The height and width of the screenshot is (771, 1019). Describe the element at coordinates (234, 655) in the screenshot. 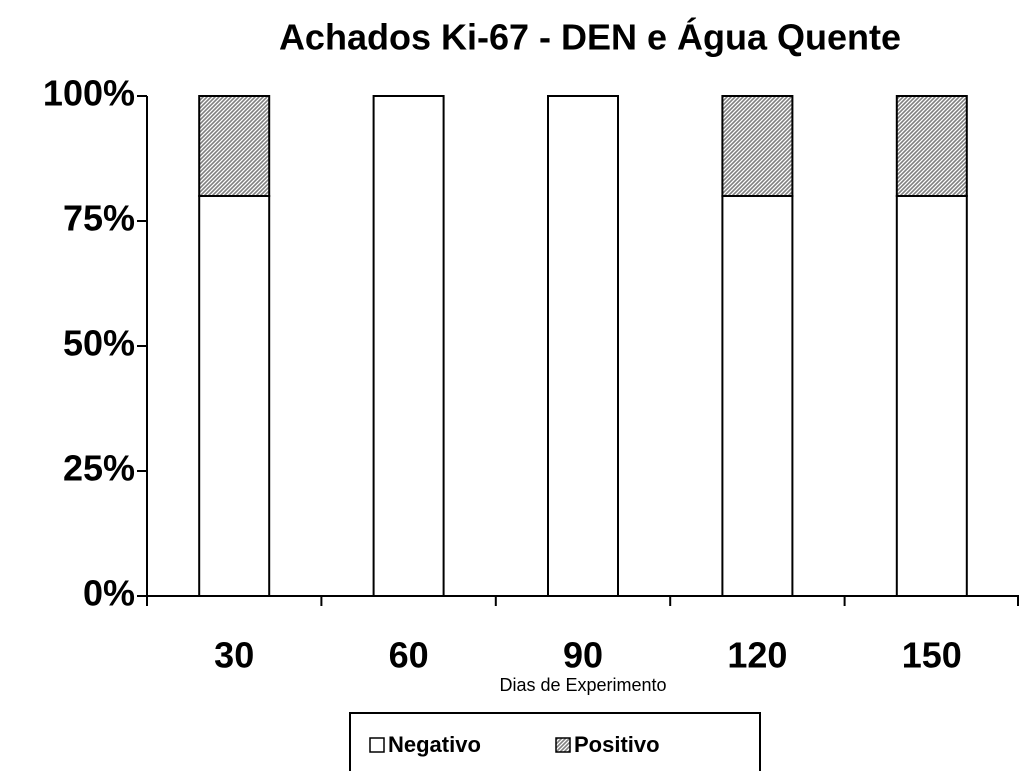

I see `x-tick-label: 30` at that location.